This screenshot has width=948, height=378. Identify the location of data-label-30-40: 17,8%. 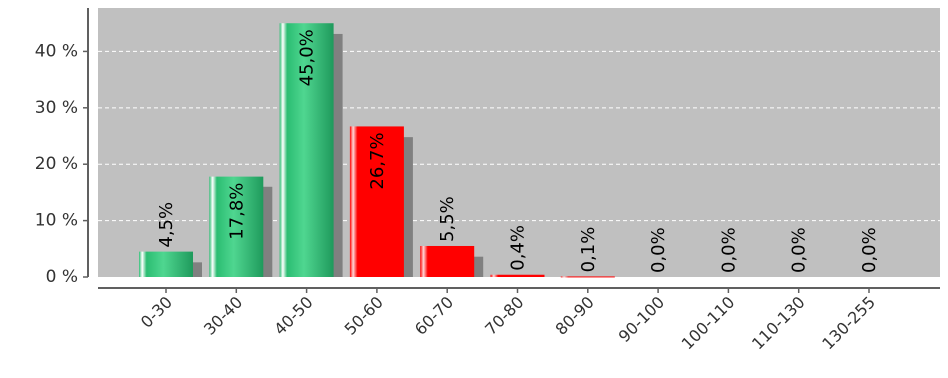
(236, 211).